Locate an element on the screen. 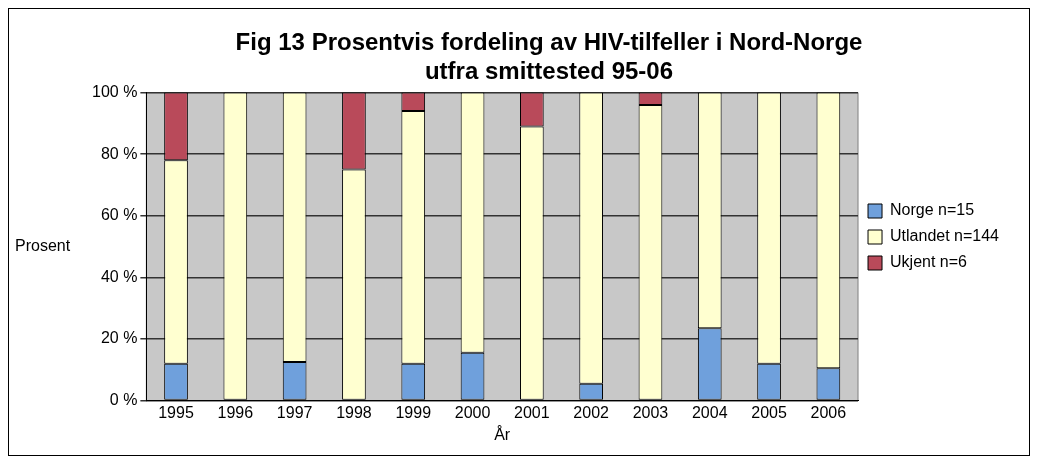 This screenshot has width=1039, height=464. x-tick-label: 1997 is located at coordinates (294, 412).